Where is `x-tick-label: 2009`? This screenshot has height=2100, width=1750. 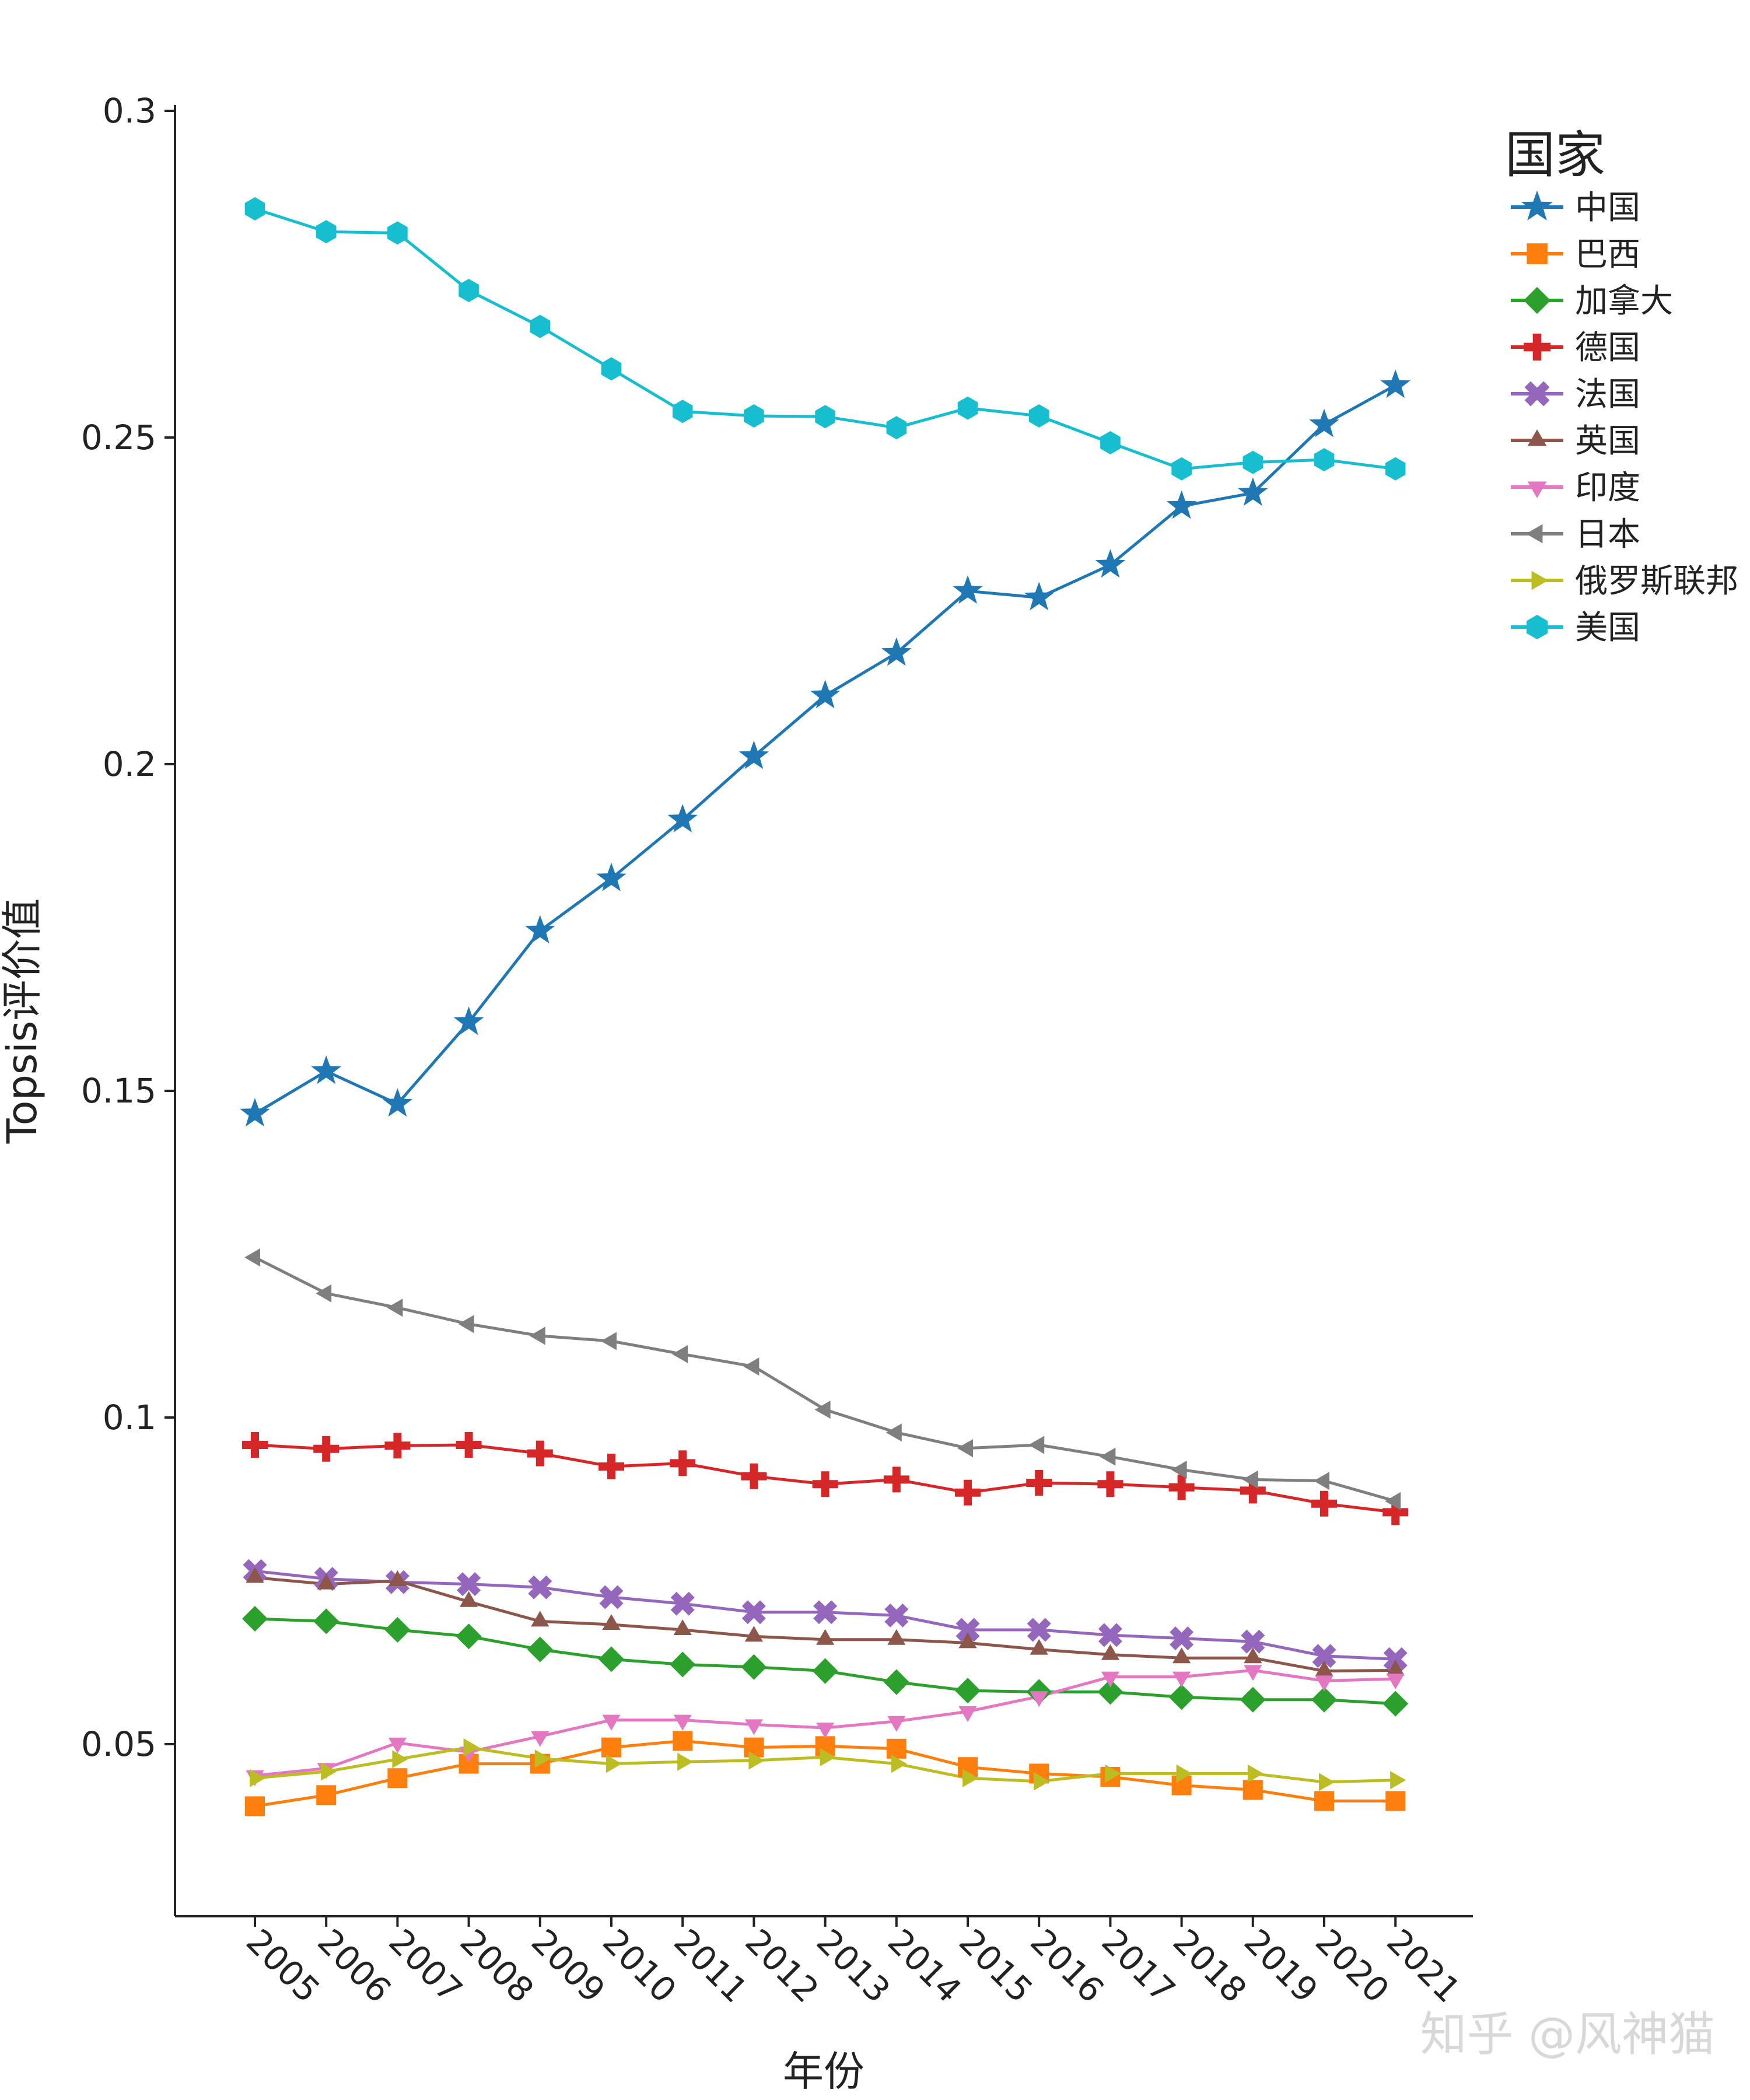 x-tick-label: 2009 is located at coordinates (568, 1966).